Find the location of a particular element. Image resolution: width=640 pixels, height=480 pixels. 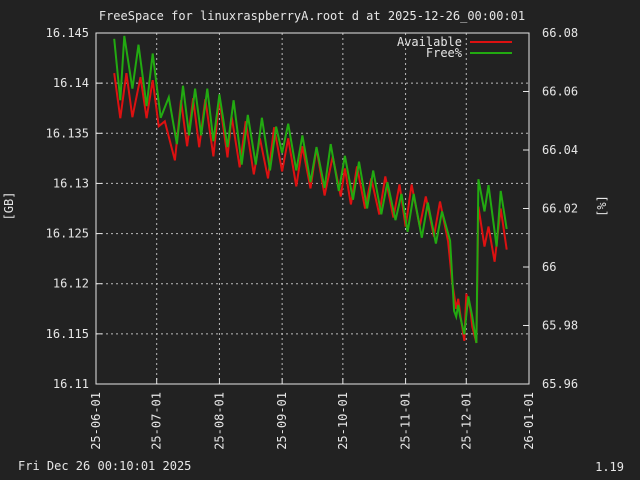

y2-tick-label: 66.08 is located at coordinates (560, 33).